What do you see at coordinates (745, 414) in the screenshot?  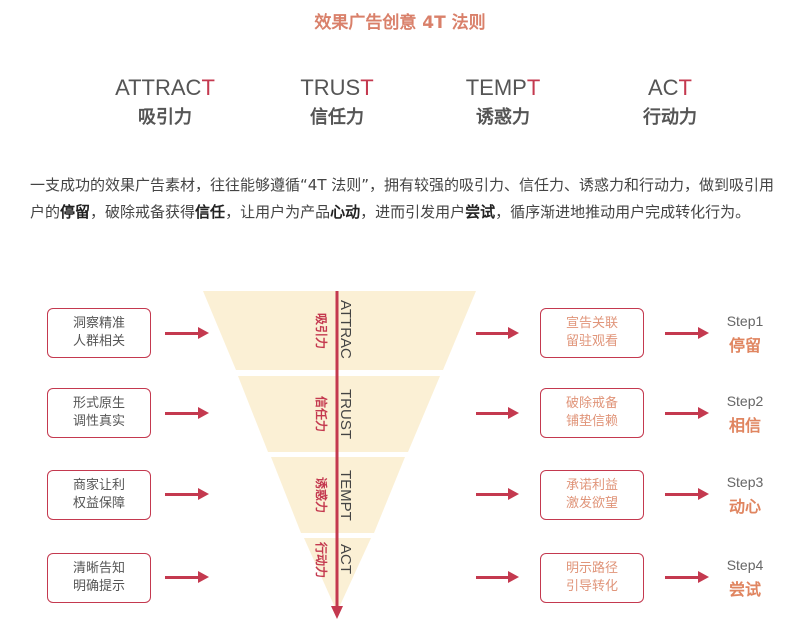 I see `step-2: Step2 相信` at bounding box center [745, 414].